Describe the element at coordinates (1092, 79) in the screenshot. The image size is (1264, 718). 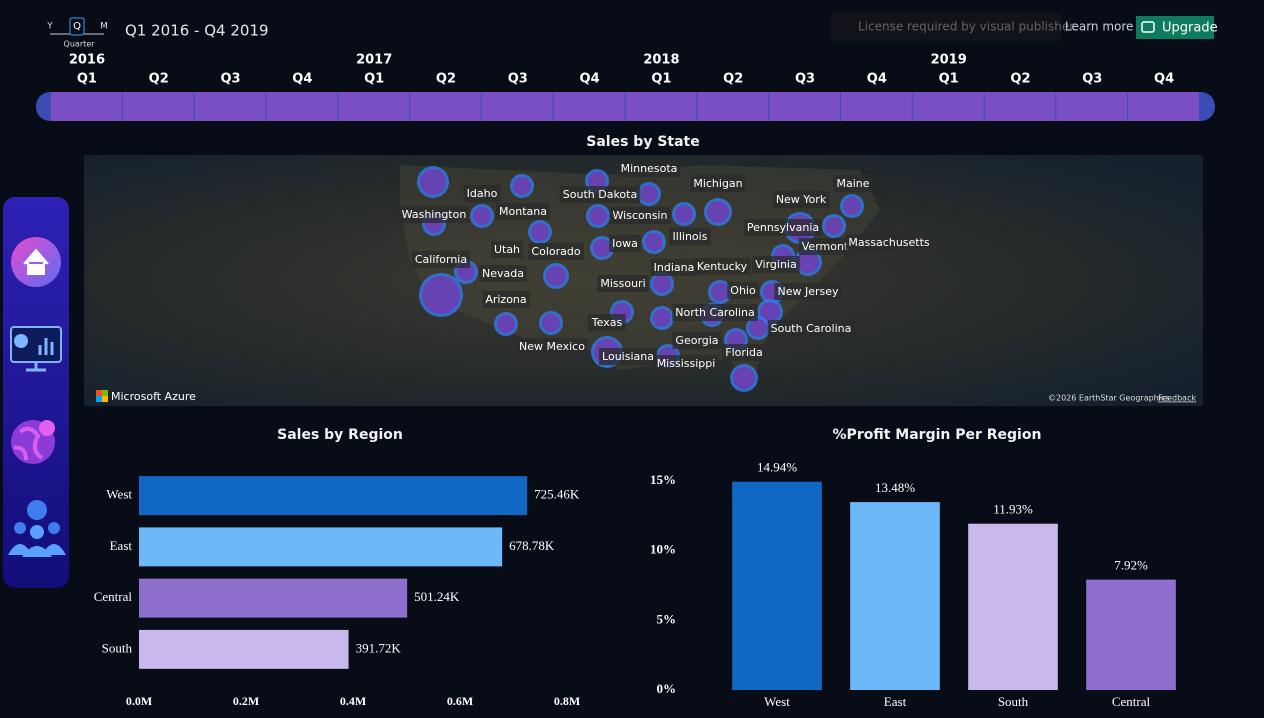
I see `quarter-label: Q3` at that location.